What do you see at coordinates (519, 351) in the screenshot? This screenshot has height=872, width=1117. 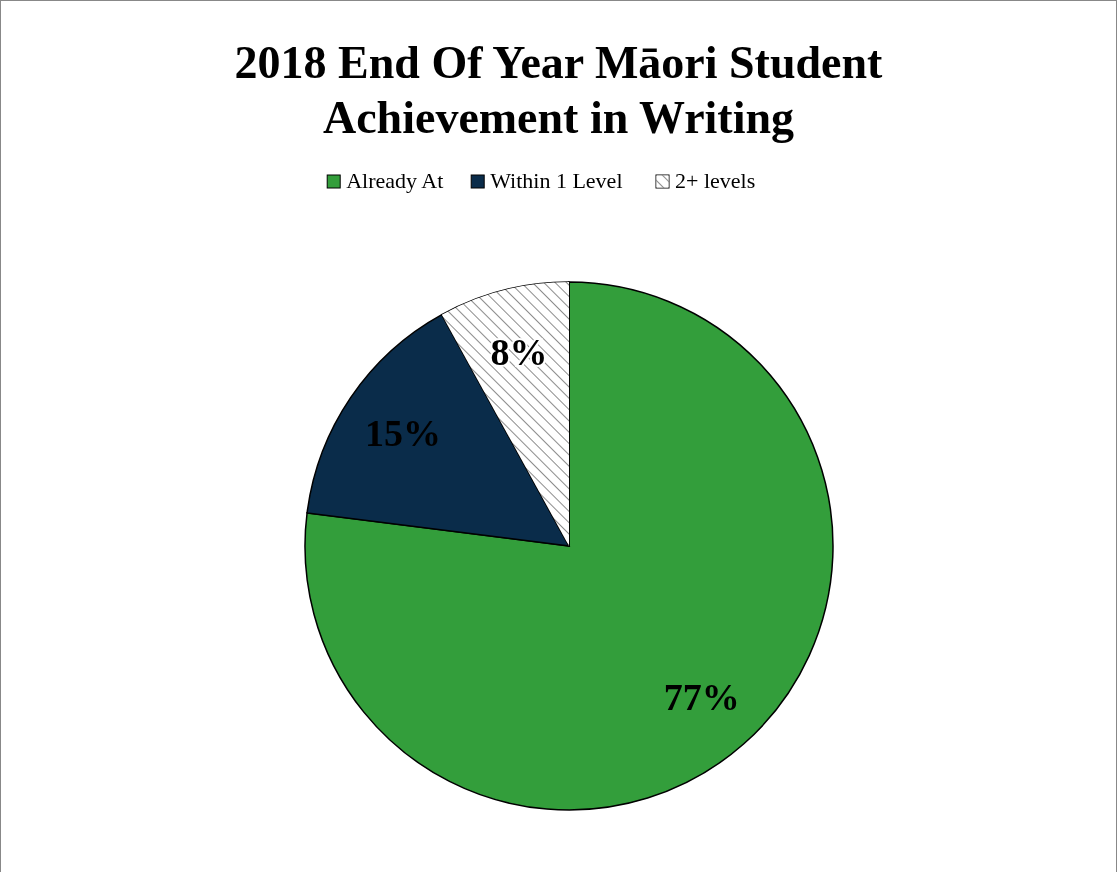 I see `data-label: 8%` at bounding box center [519, 351].